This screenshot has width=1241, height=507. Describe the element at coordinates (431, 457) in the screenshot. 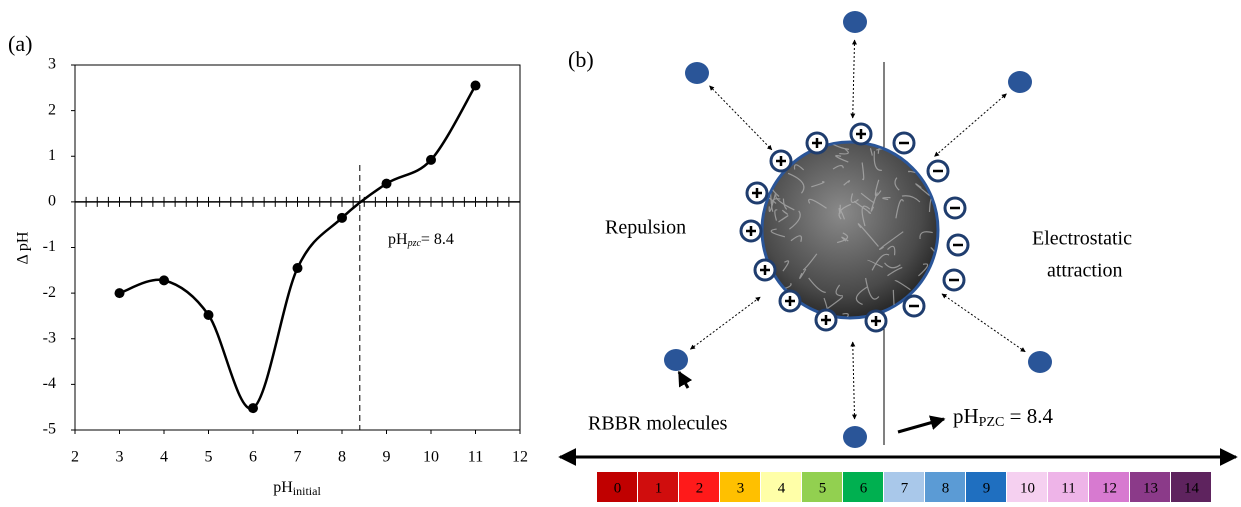

I see `x-tick-label: 10` at that location.